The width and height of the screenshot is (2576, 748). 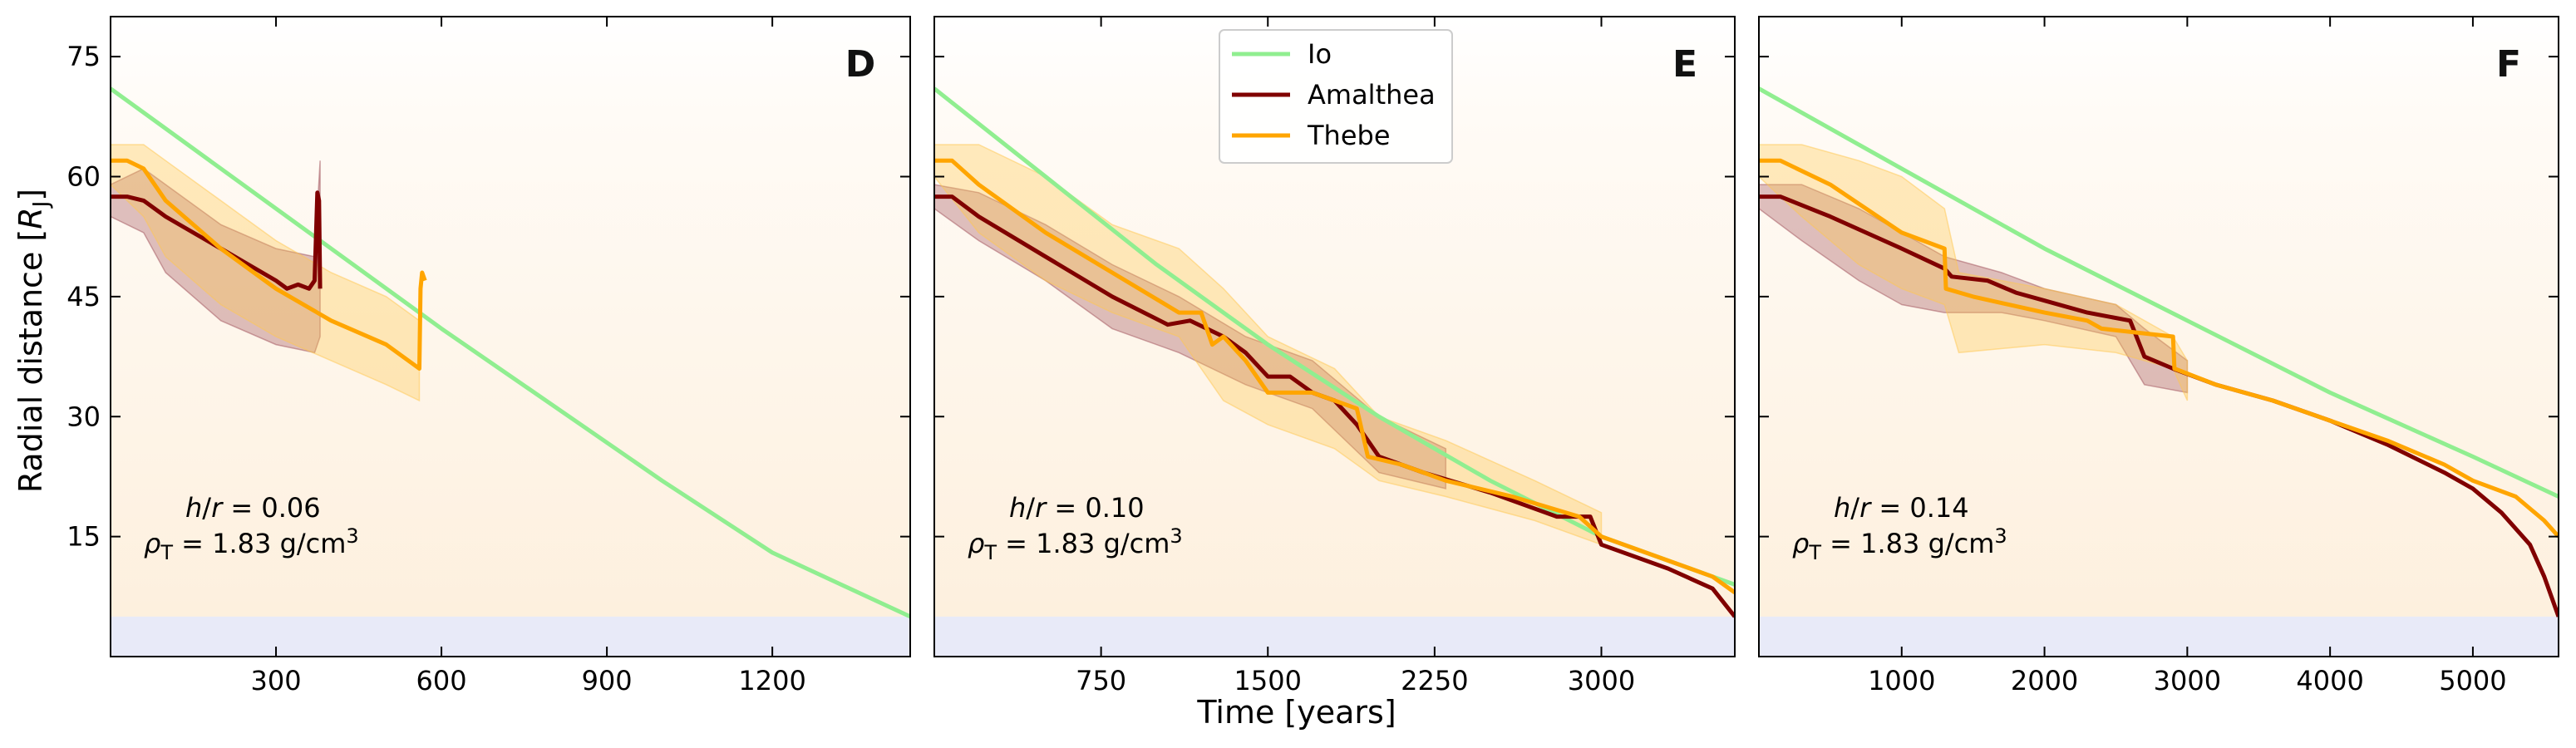 What do you see at coordinates (1296, 712) in the screenshot?
I see `x-axis-title: Time [years]` at bounding box center [1296, 712].